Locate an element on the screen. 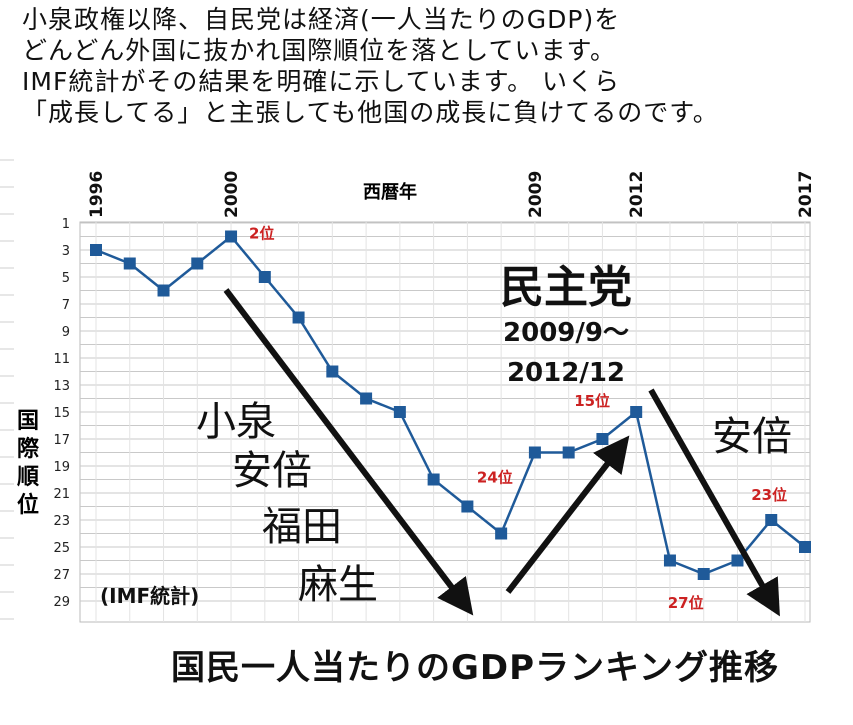 This screenshot has height=725, width=853. annotation-pm-aso: 麻生 is located at coordinates (338, 585).